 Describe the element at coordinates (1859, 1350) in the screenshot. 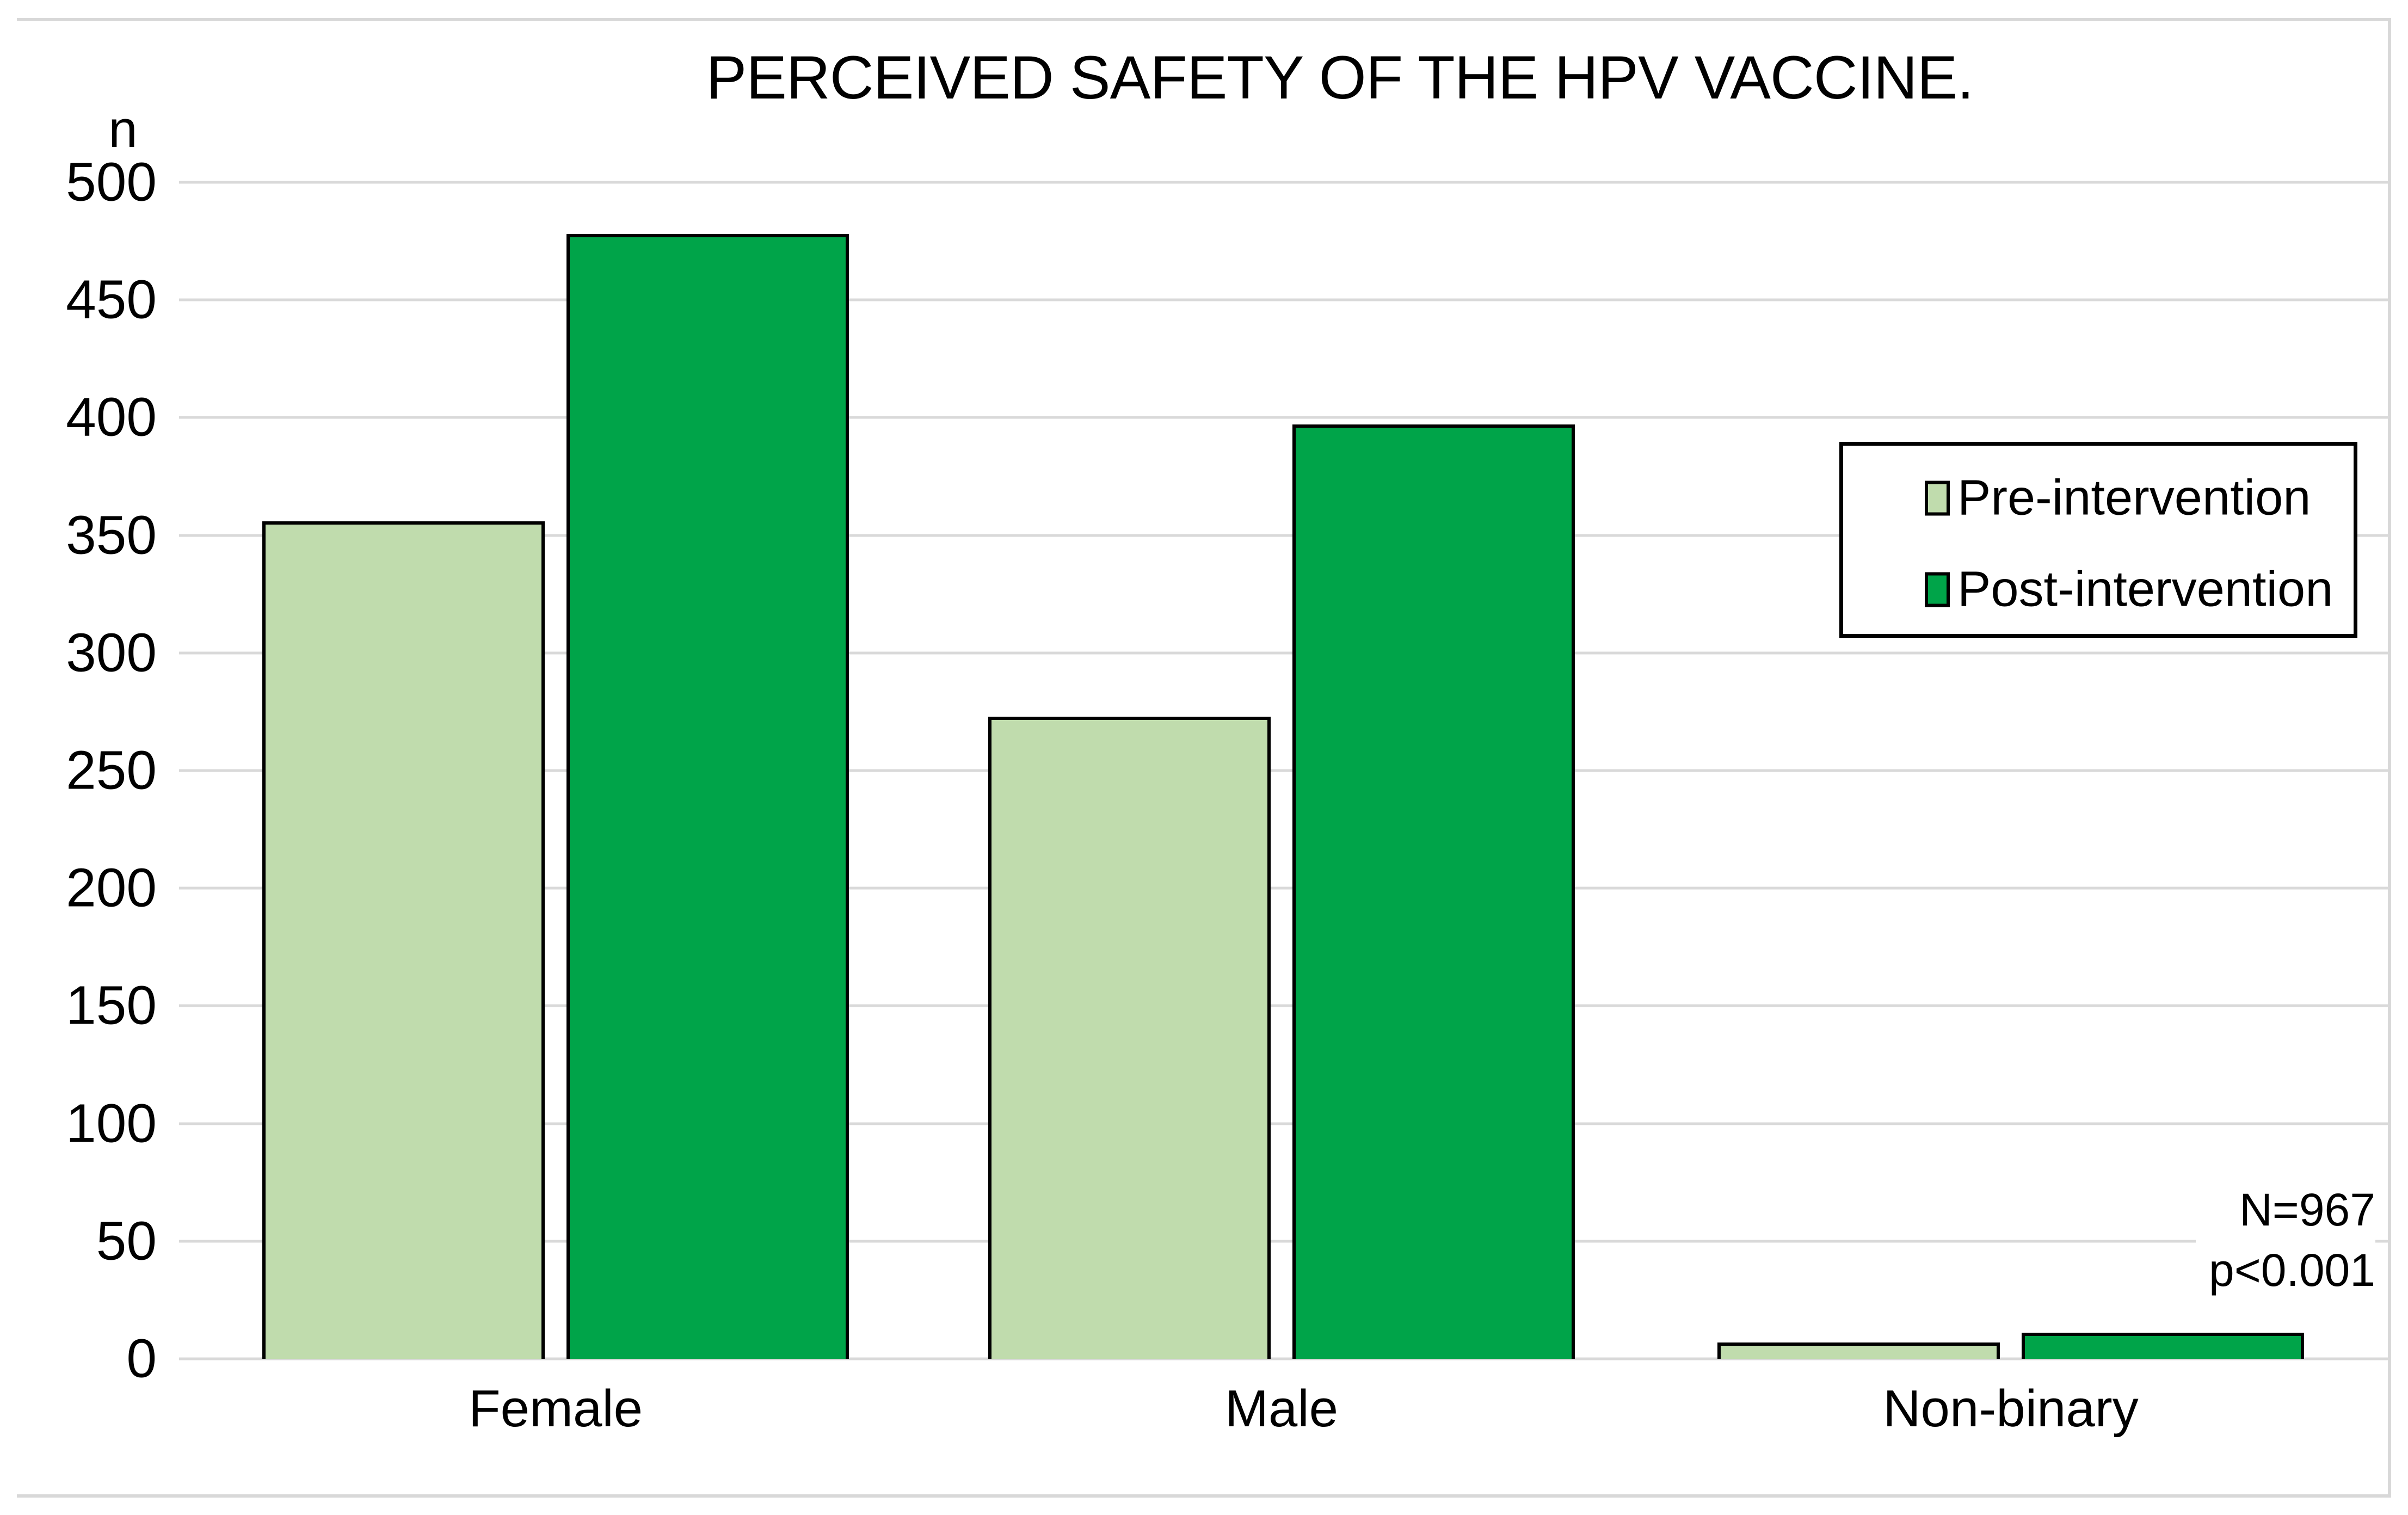

I see `bar-pre-intervention-non-binary` at that location.